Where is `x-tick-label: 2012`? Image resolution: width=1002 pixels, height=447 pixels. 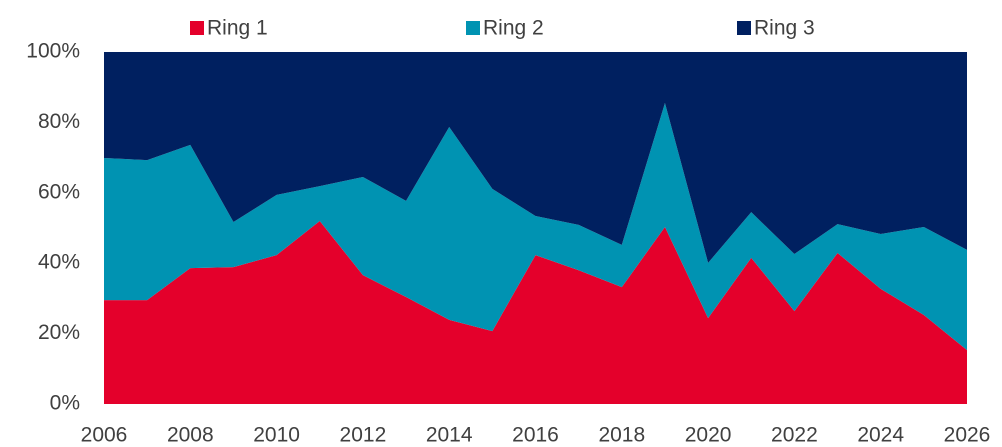 x-tick-label: 2012 is located at coordinates (363, 435).